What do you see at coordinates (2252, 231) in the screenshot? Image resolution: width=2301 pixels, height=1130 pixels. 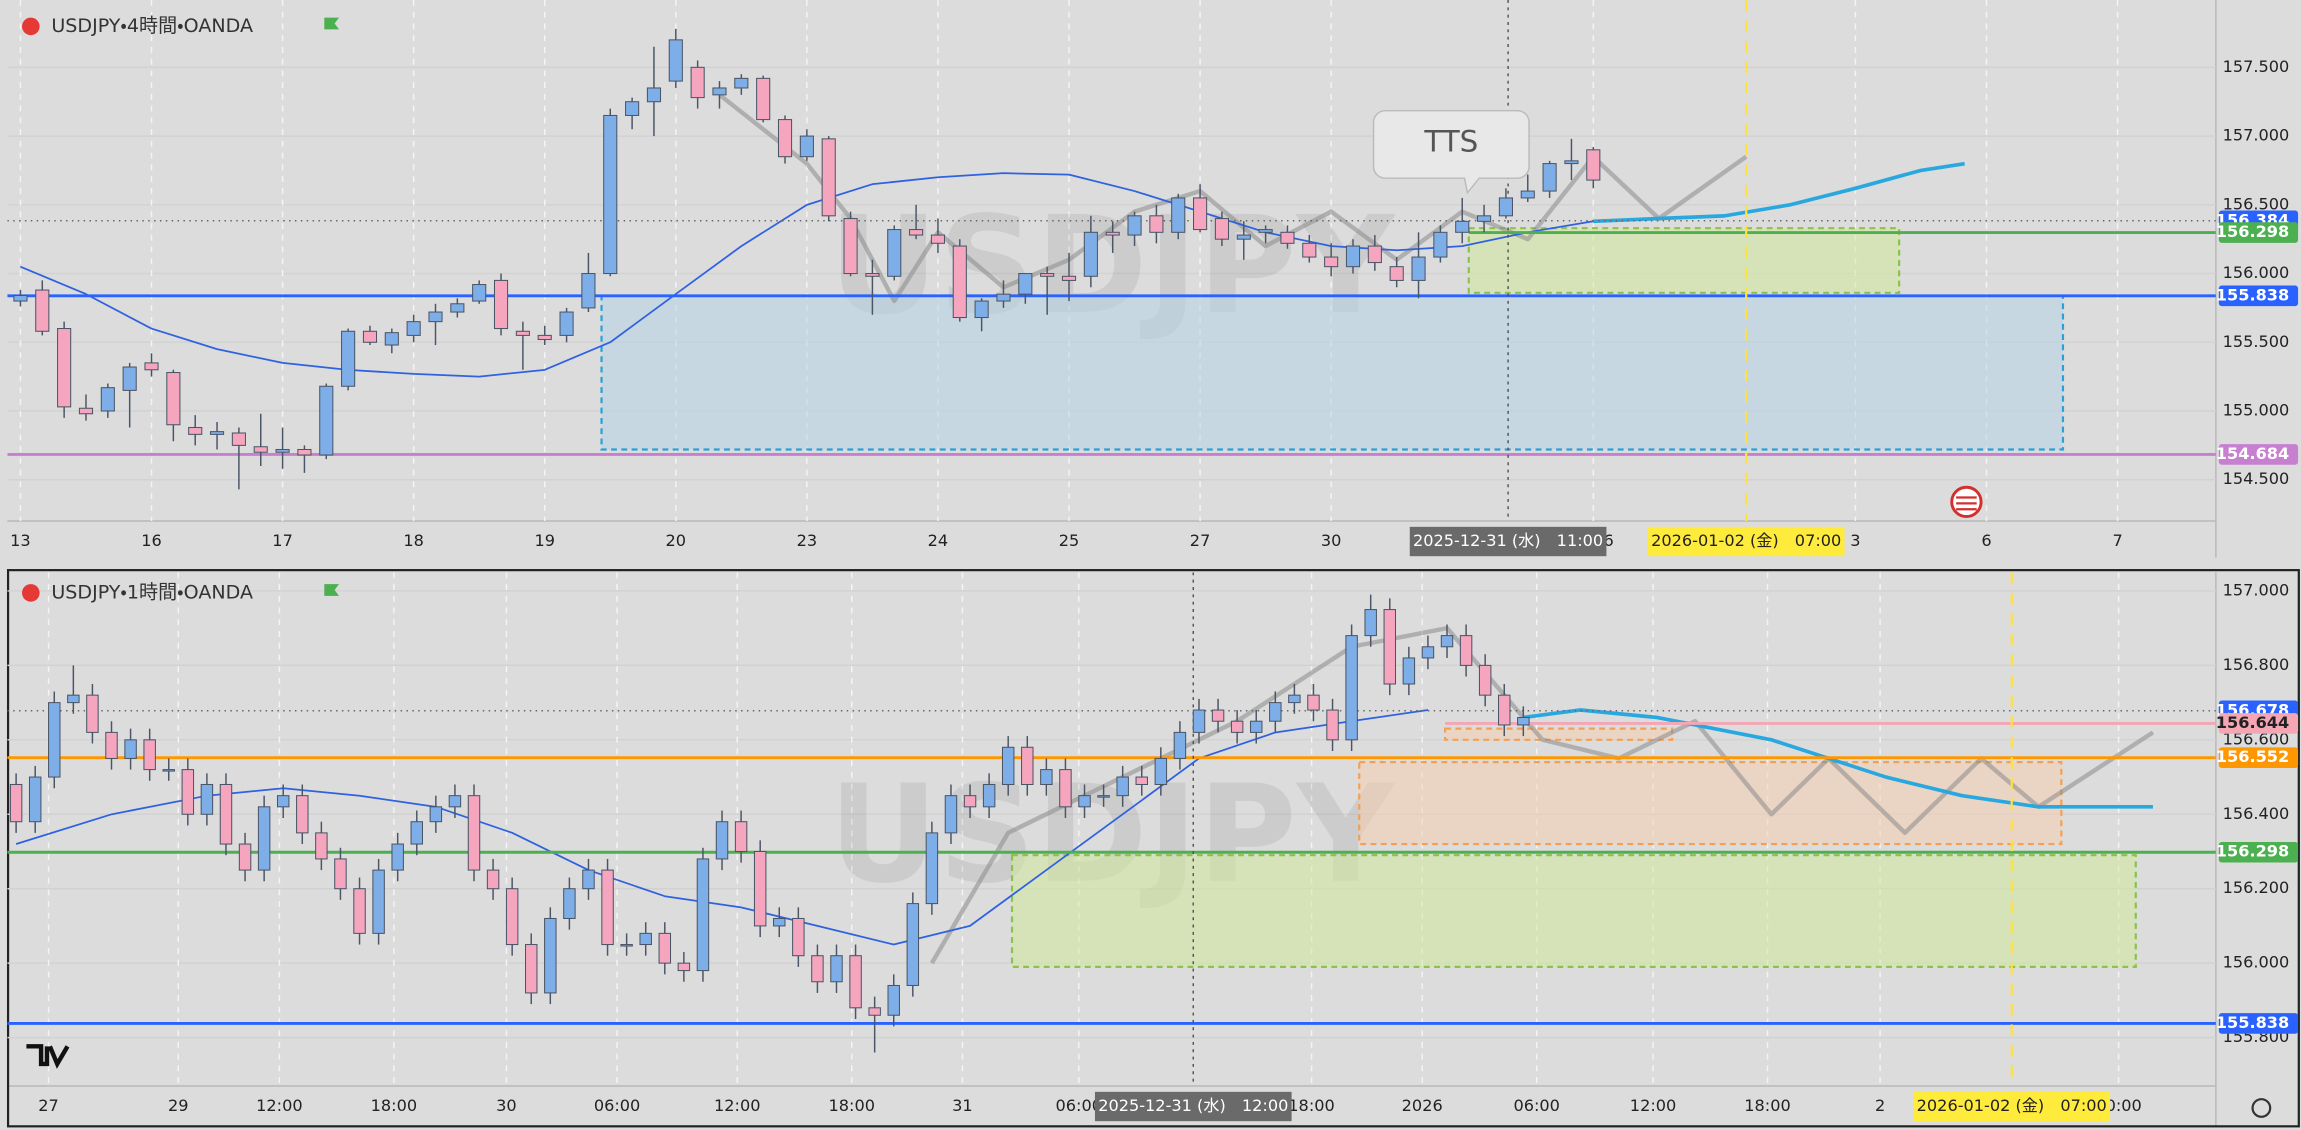 I see `price-tag-label: 156.298` at bounding box center [2252, 231].